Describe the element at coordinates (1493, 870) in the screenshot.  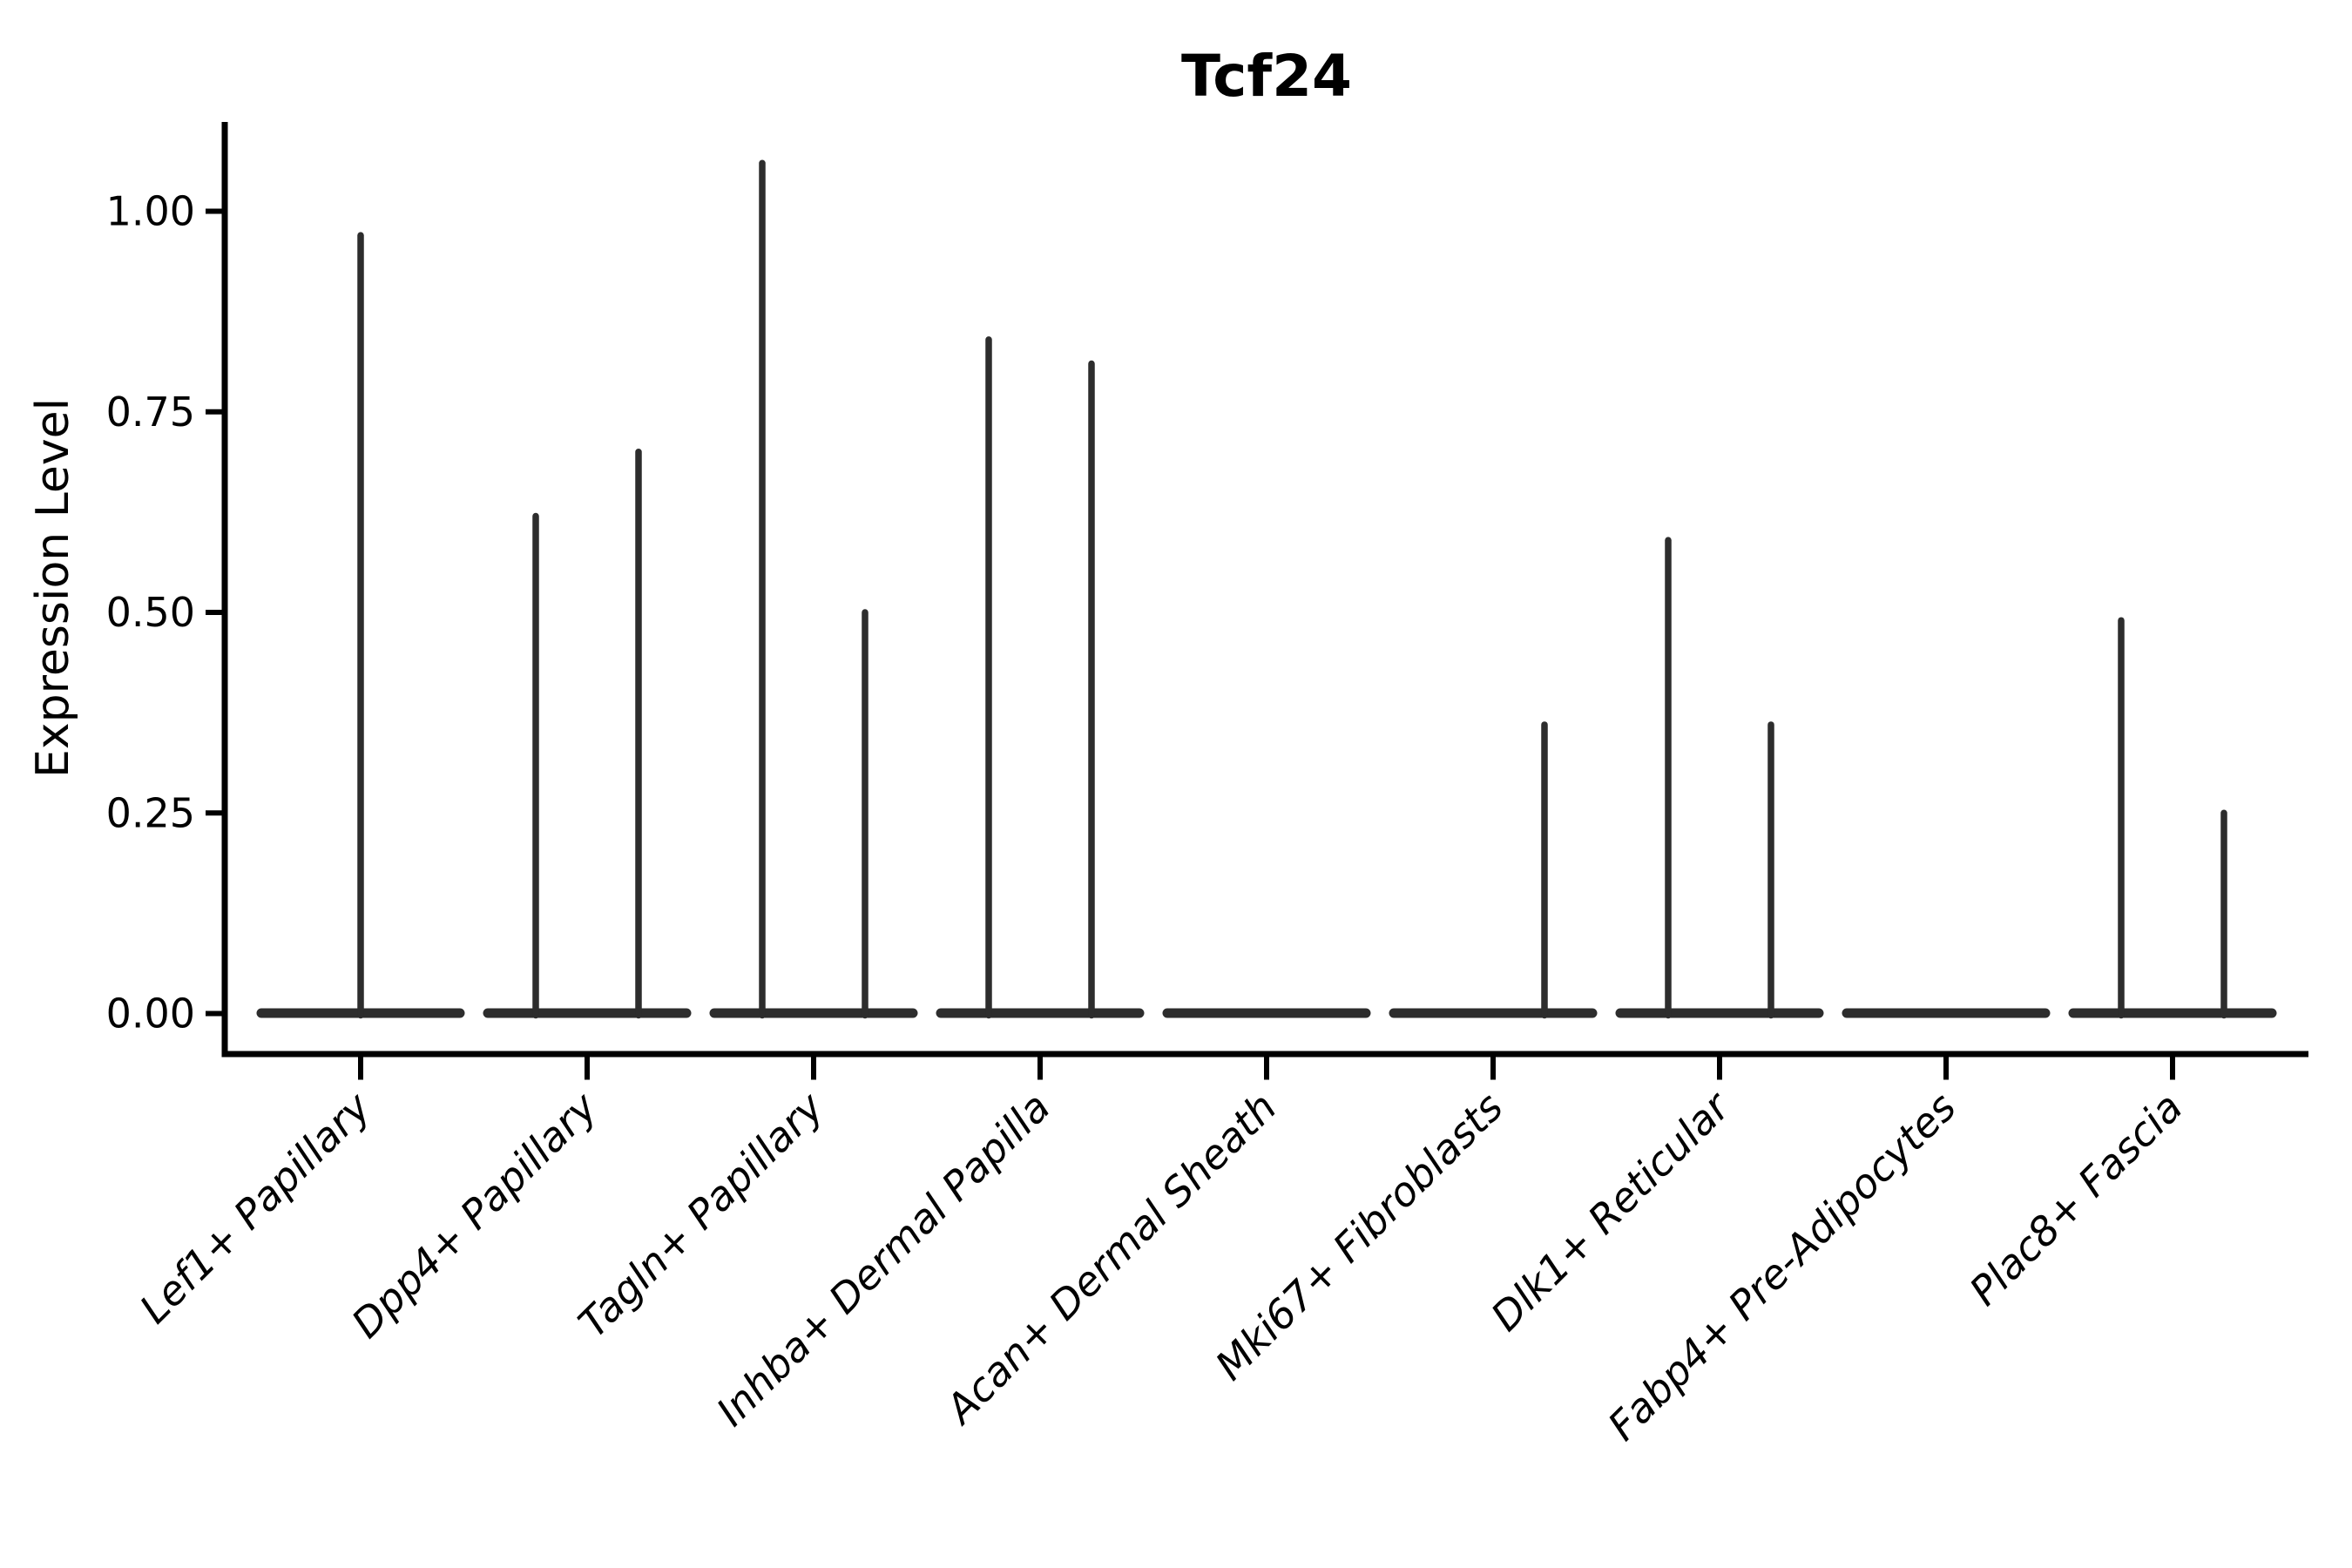
I see `violin-mki67-fibroblasts` at that location.